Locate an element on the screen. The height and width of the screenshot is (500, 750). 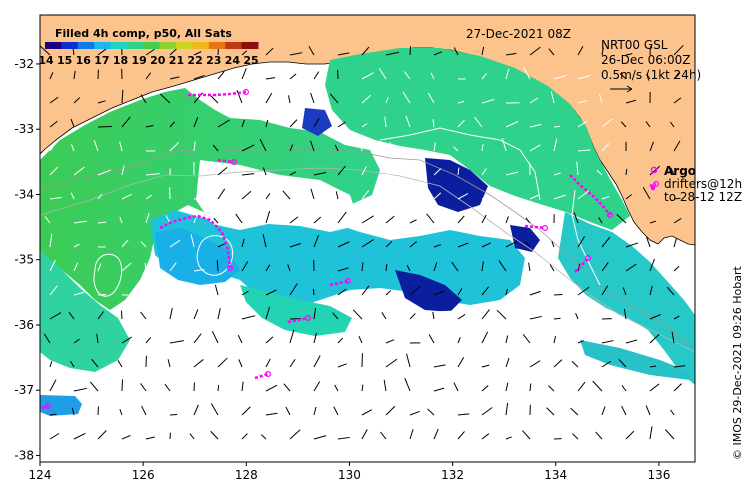
colorbar-tick-label: 20 is located at coordinates (158, 60).